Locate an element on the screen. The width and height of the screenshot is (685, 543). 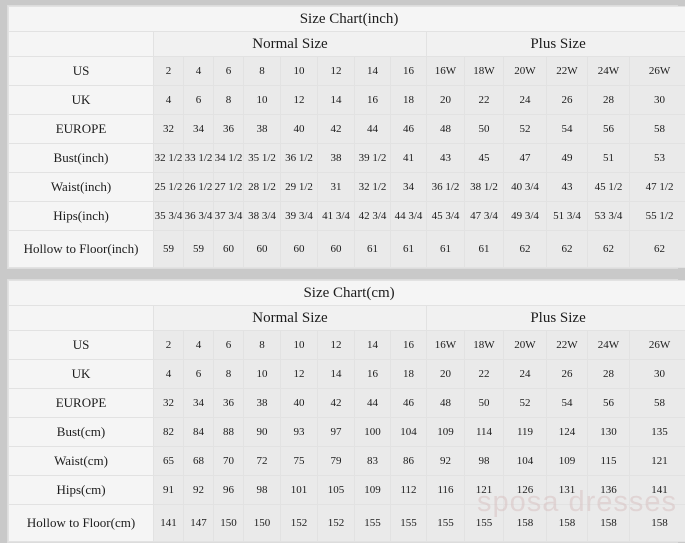
table-cell: 55 1/2 is located at coordinates (657, 216).